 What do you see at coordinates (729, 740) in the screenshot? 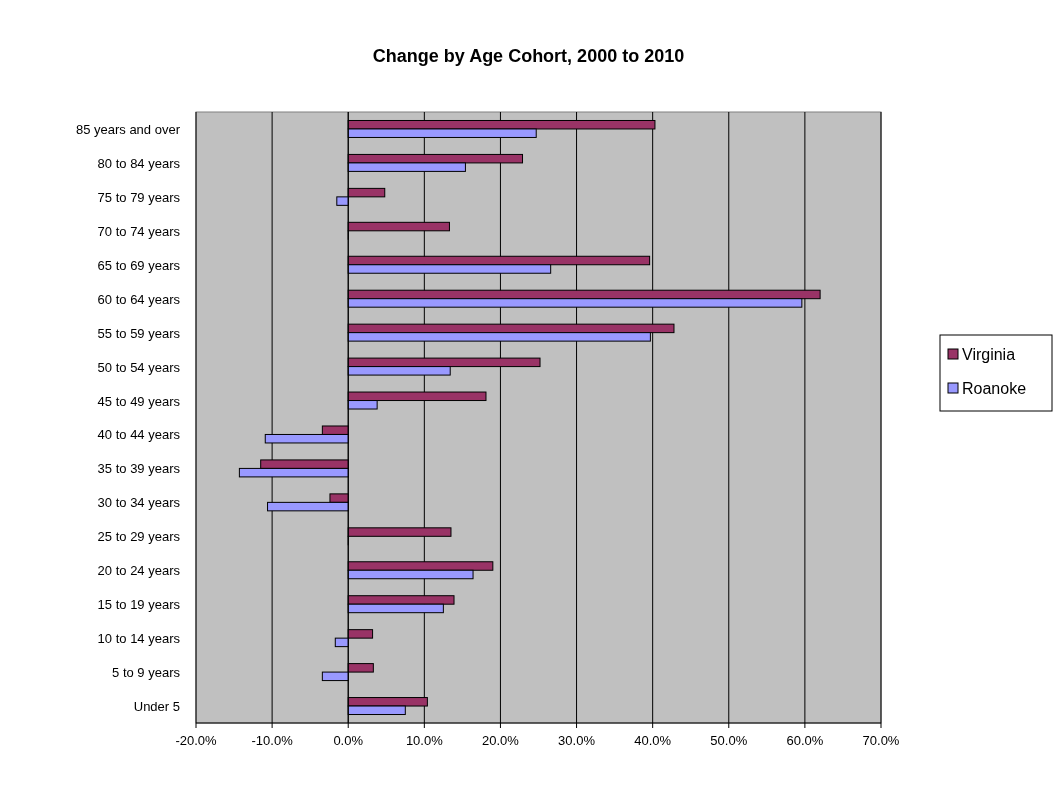
I see `x-tick-label: 50.0%` at bounding box center [729, 740].